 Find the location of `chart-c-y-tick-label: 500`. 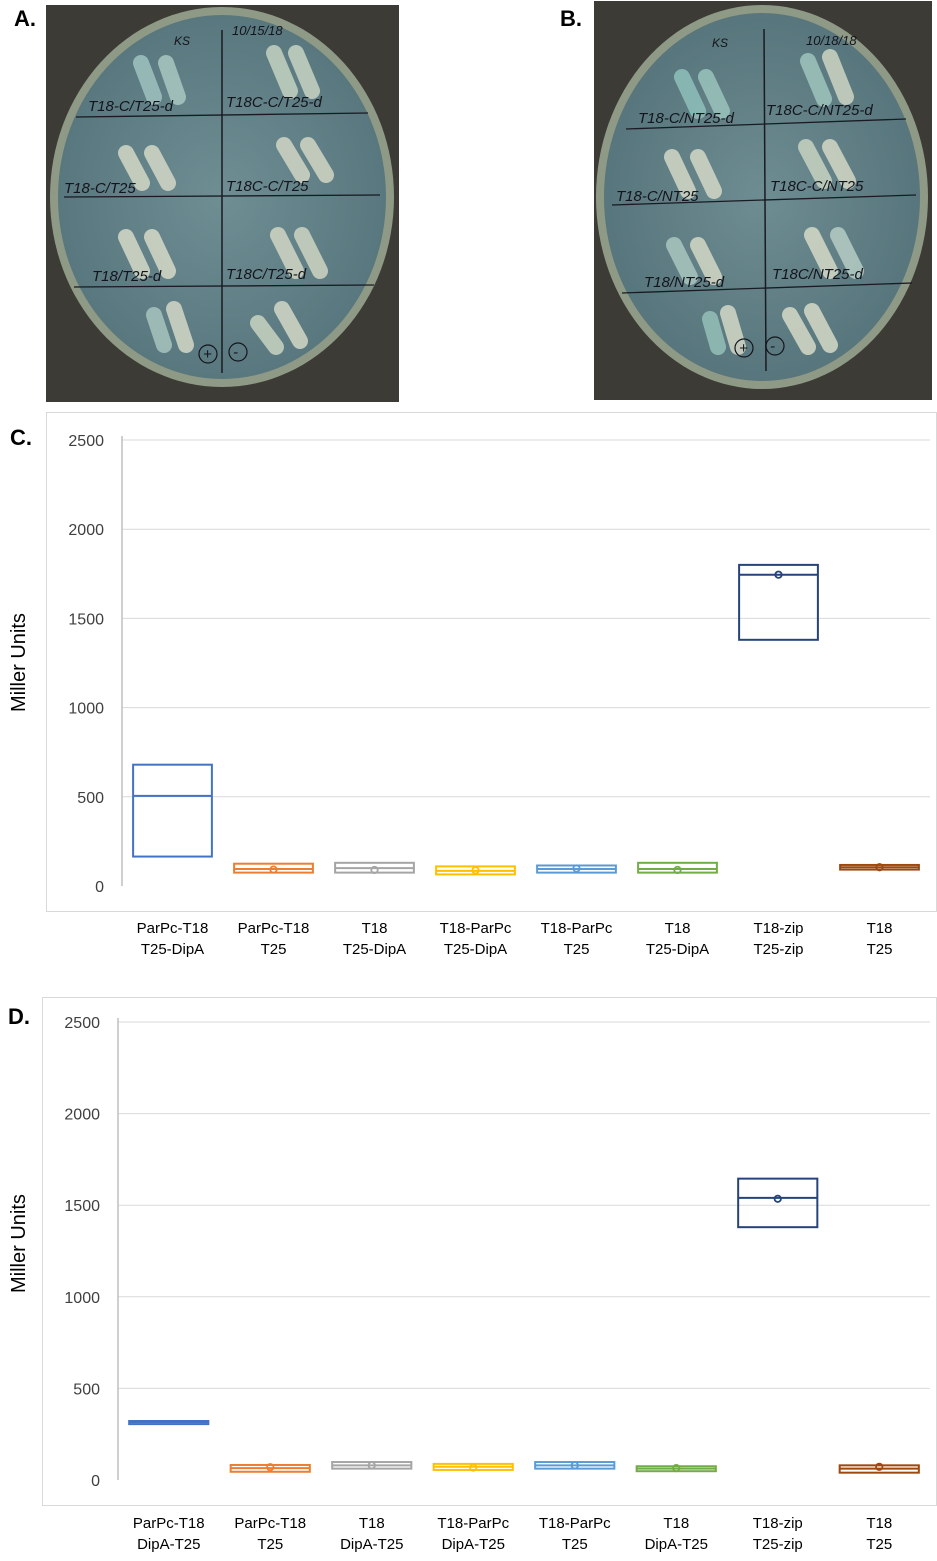

chart-c-y-tick-label: 500 is located at coordinates (90, 798).